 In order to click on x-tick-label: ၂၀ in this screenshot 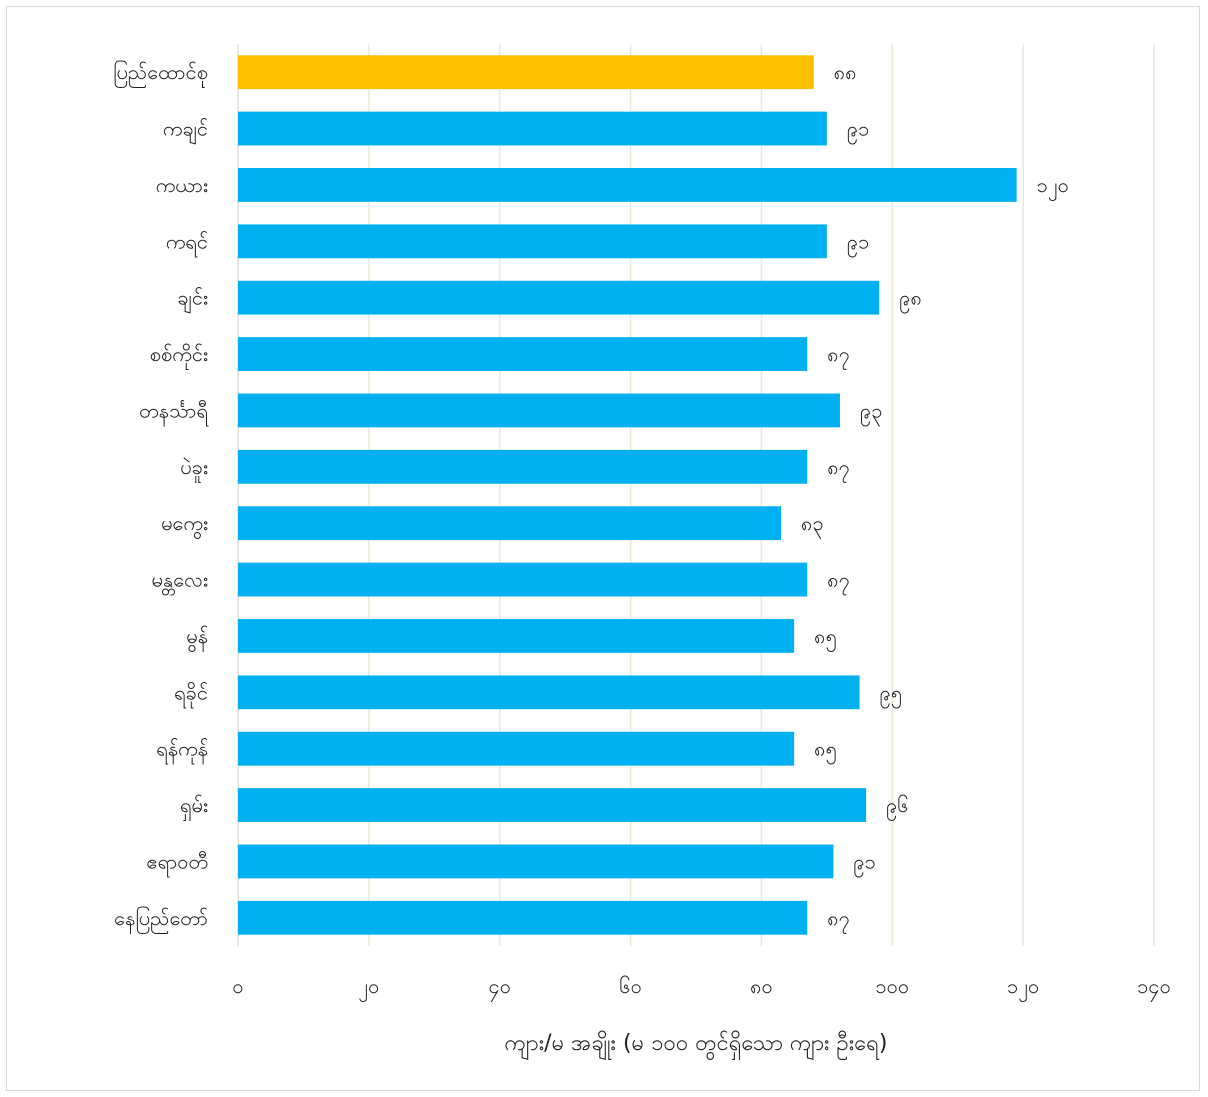, I will do `click(368, 988)`.